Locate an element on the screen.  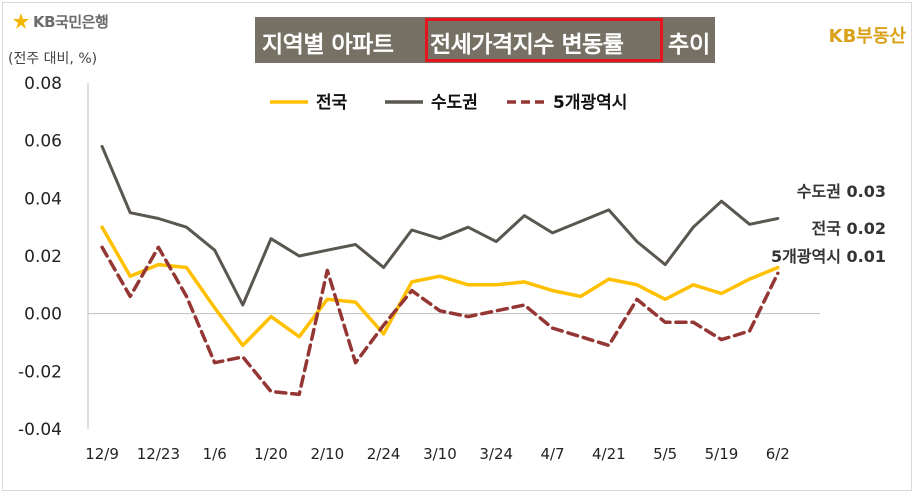
series-end-label: 5개광역시 0.01 is located at coordinates (828, 256).